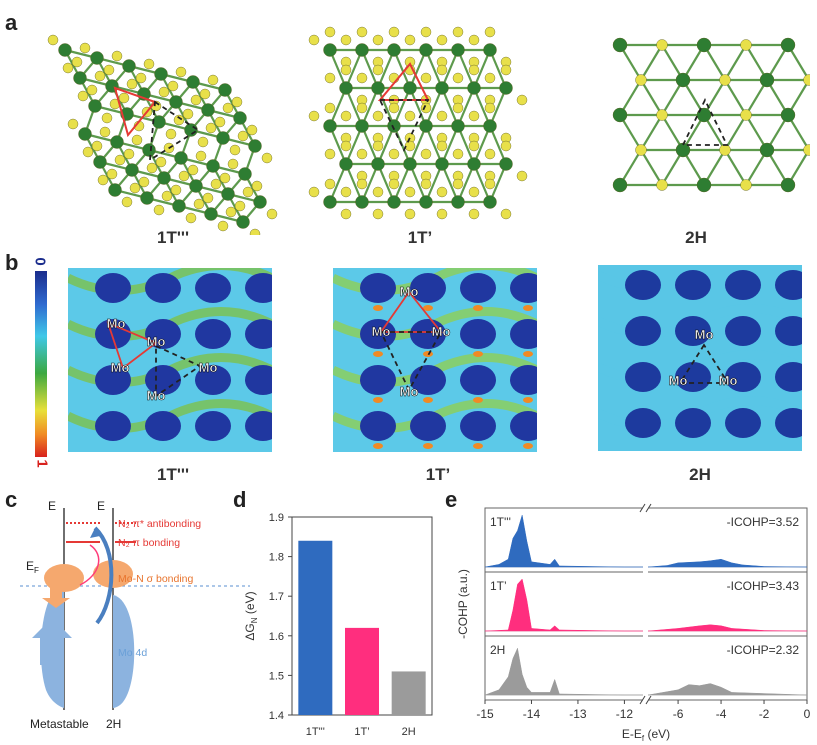 The width and height of the screenshot is (817, 745). I want to click on elf-red-triangle, so click(132, 345).